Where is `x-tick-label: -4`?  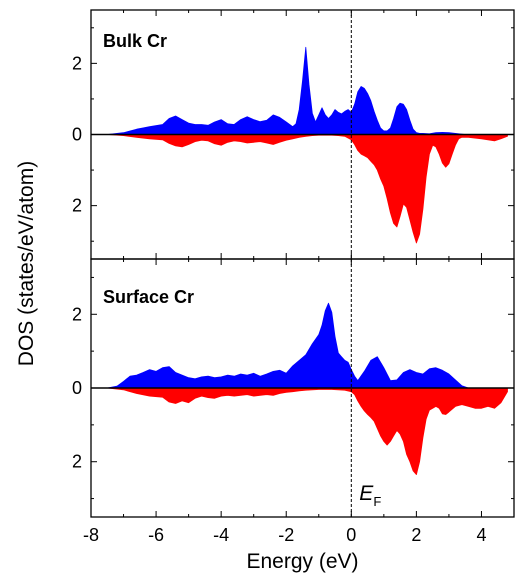 x-tick-label: -4 is located at coordinates (221, 535).